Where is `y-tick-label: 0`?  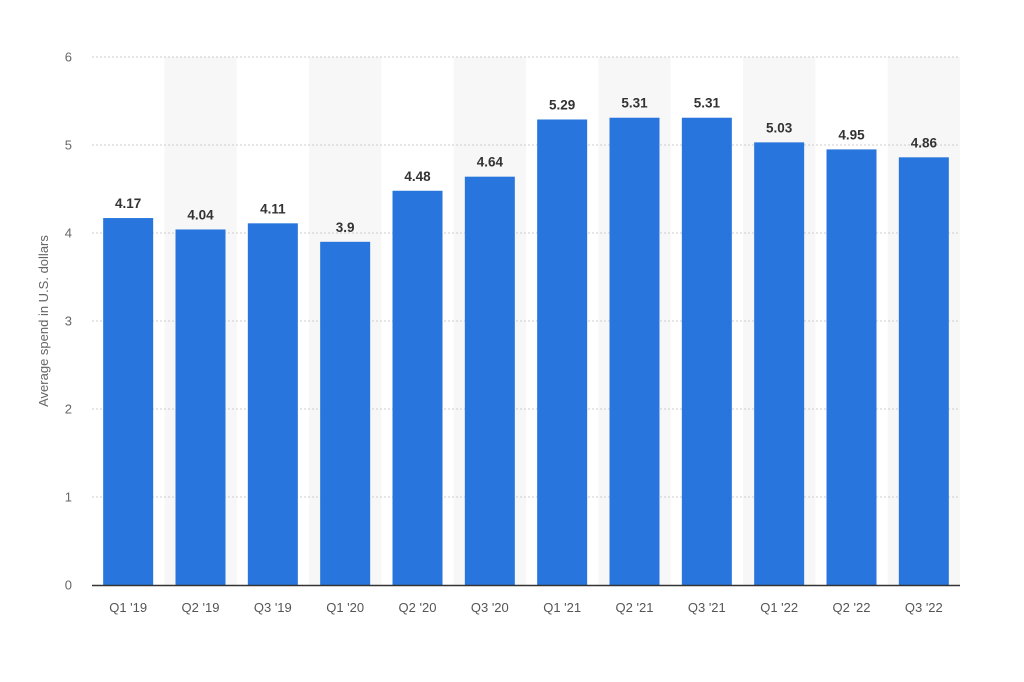 y-tick-label: 0 is located at coordinates (68, 585).